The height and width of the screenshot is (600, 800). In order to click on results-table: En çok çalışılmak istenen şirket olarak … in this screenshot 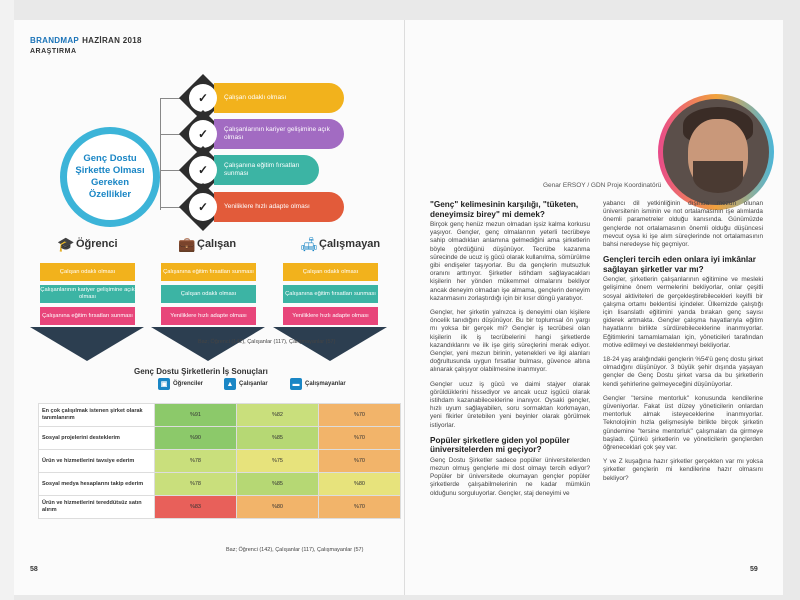, I will do `click(219, 461)`.